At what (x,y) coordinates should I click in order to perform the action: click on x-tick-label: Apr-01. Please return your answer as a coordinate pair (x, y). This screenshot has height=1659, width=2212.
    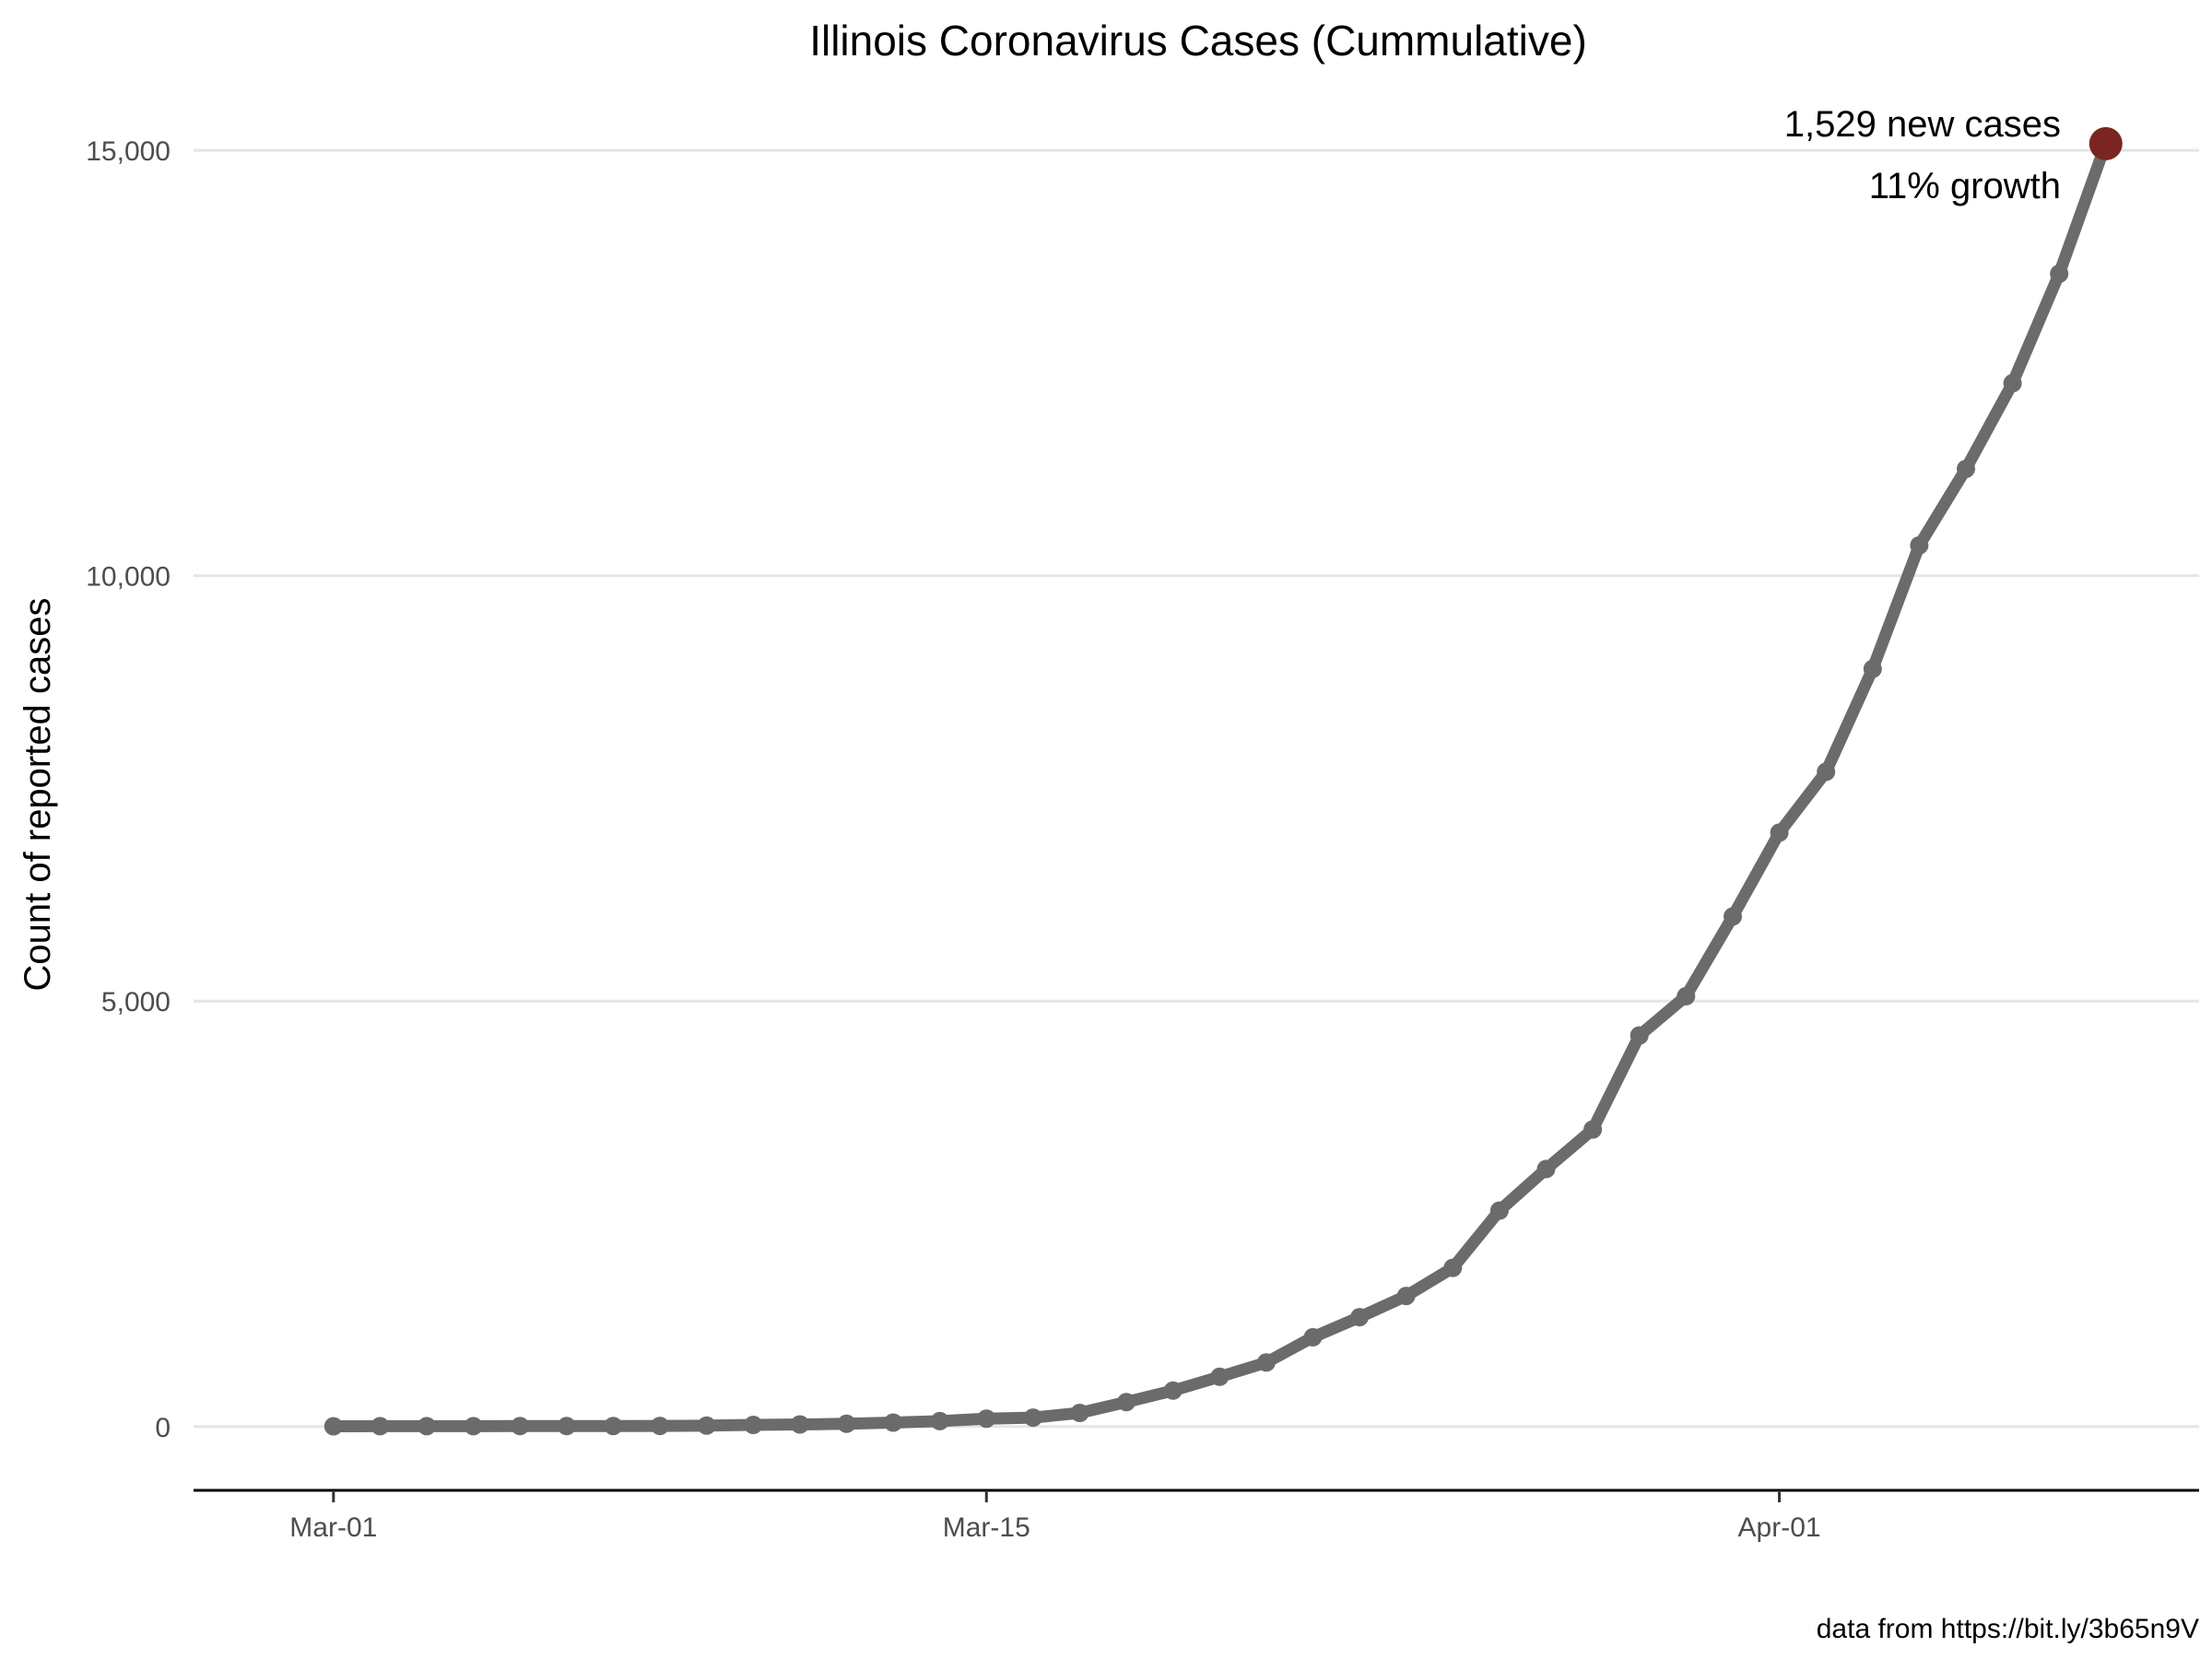
    Looking at the image, I should click on (1779, 1527).